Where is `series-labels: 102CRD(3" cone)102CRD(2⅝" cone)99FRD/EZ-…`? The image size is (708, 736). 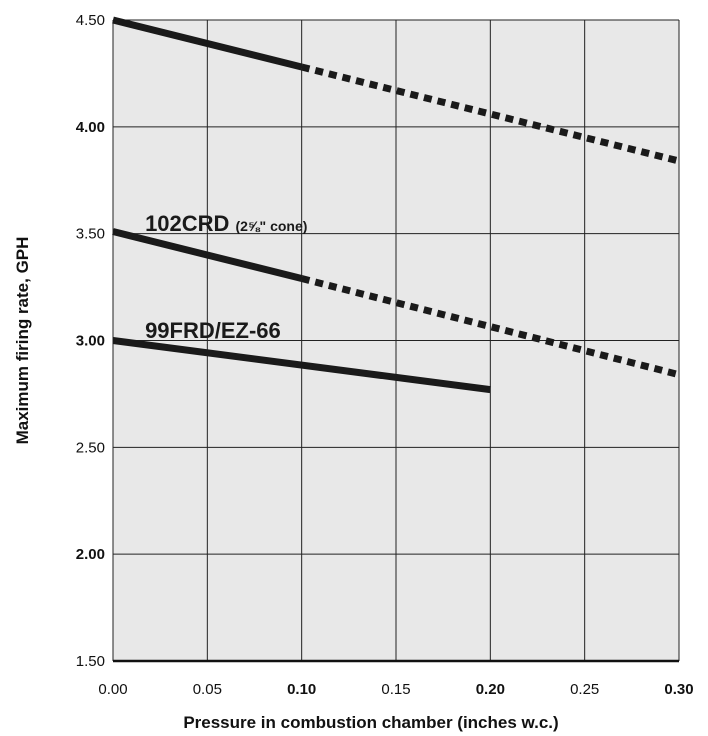
series-labels: 102CRD(3" cone)102CRD(2⅝" cone)99FRD/EZ-… is located at coordinates (226, 277).